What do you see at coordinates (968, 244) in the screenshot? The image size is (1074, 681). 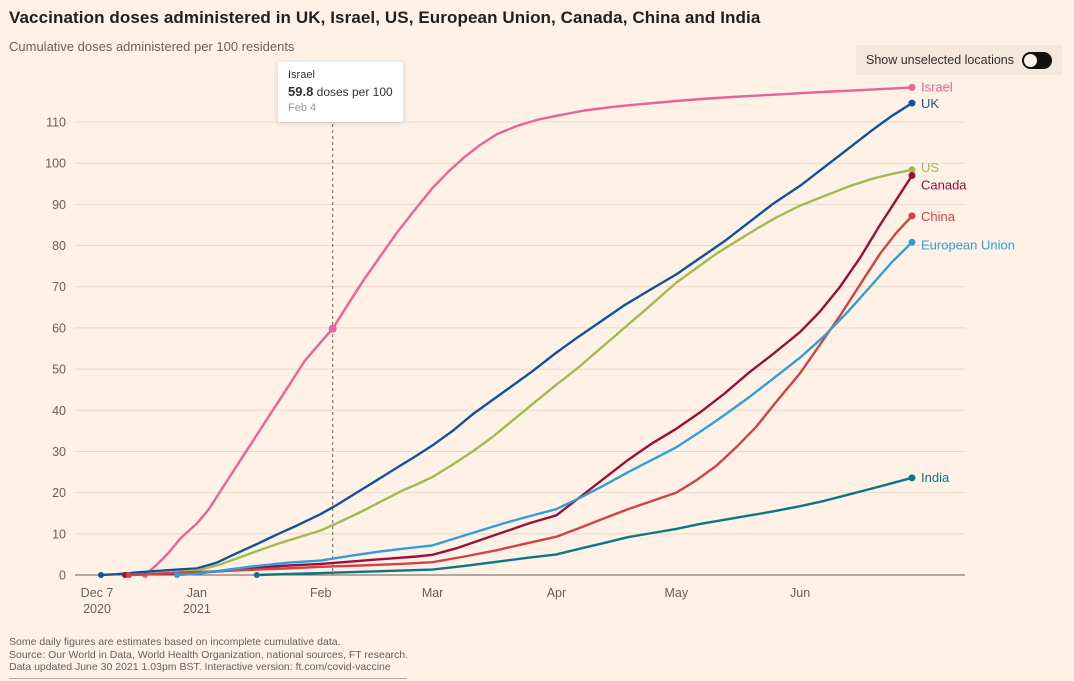 I see `series-label-european-union: European Union` at bounding box center [968, 244].